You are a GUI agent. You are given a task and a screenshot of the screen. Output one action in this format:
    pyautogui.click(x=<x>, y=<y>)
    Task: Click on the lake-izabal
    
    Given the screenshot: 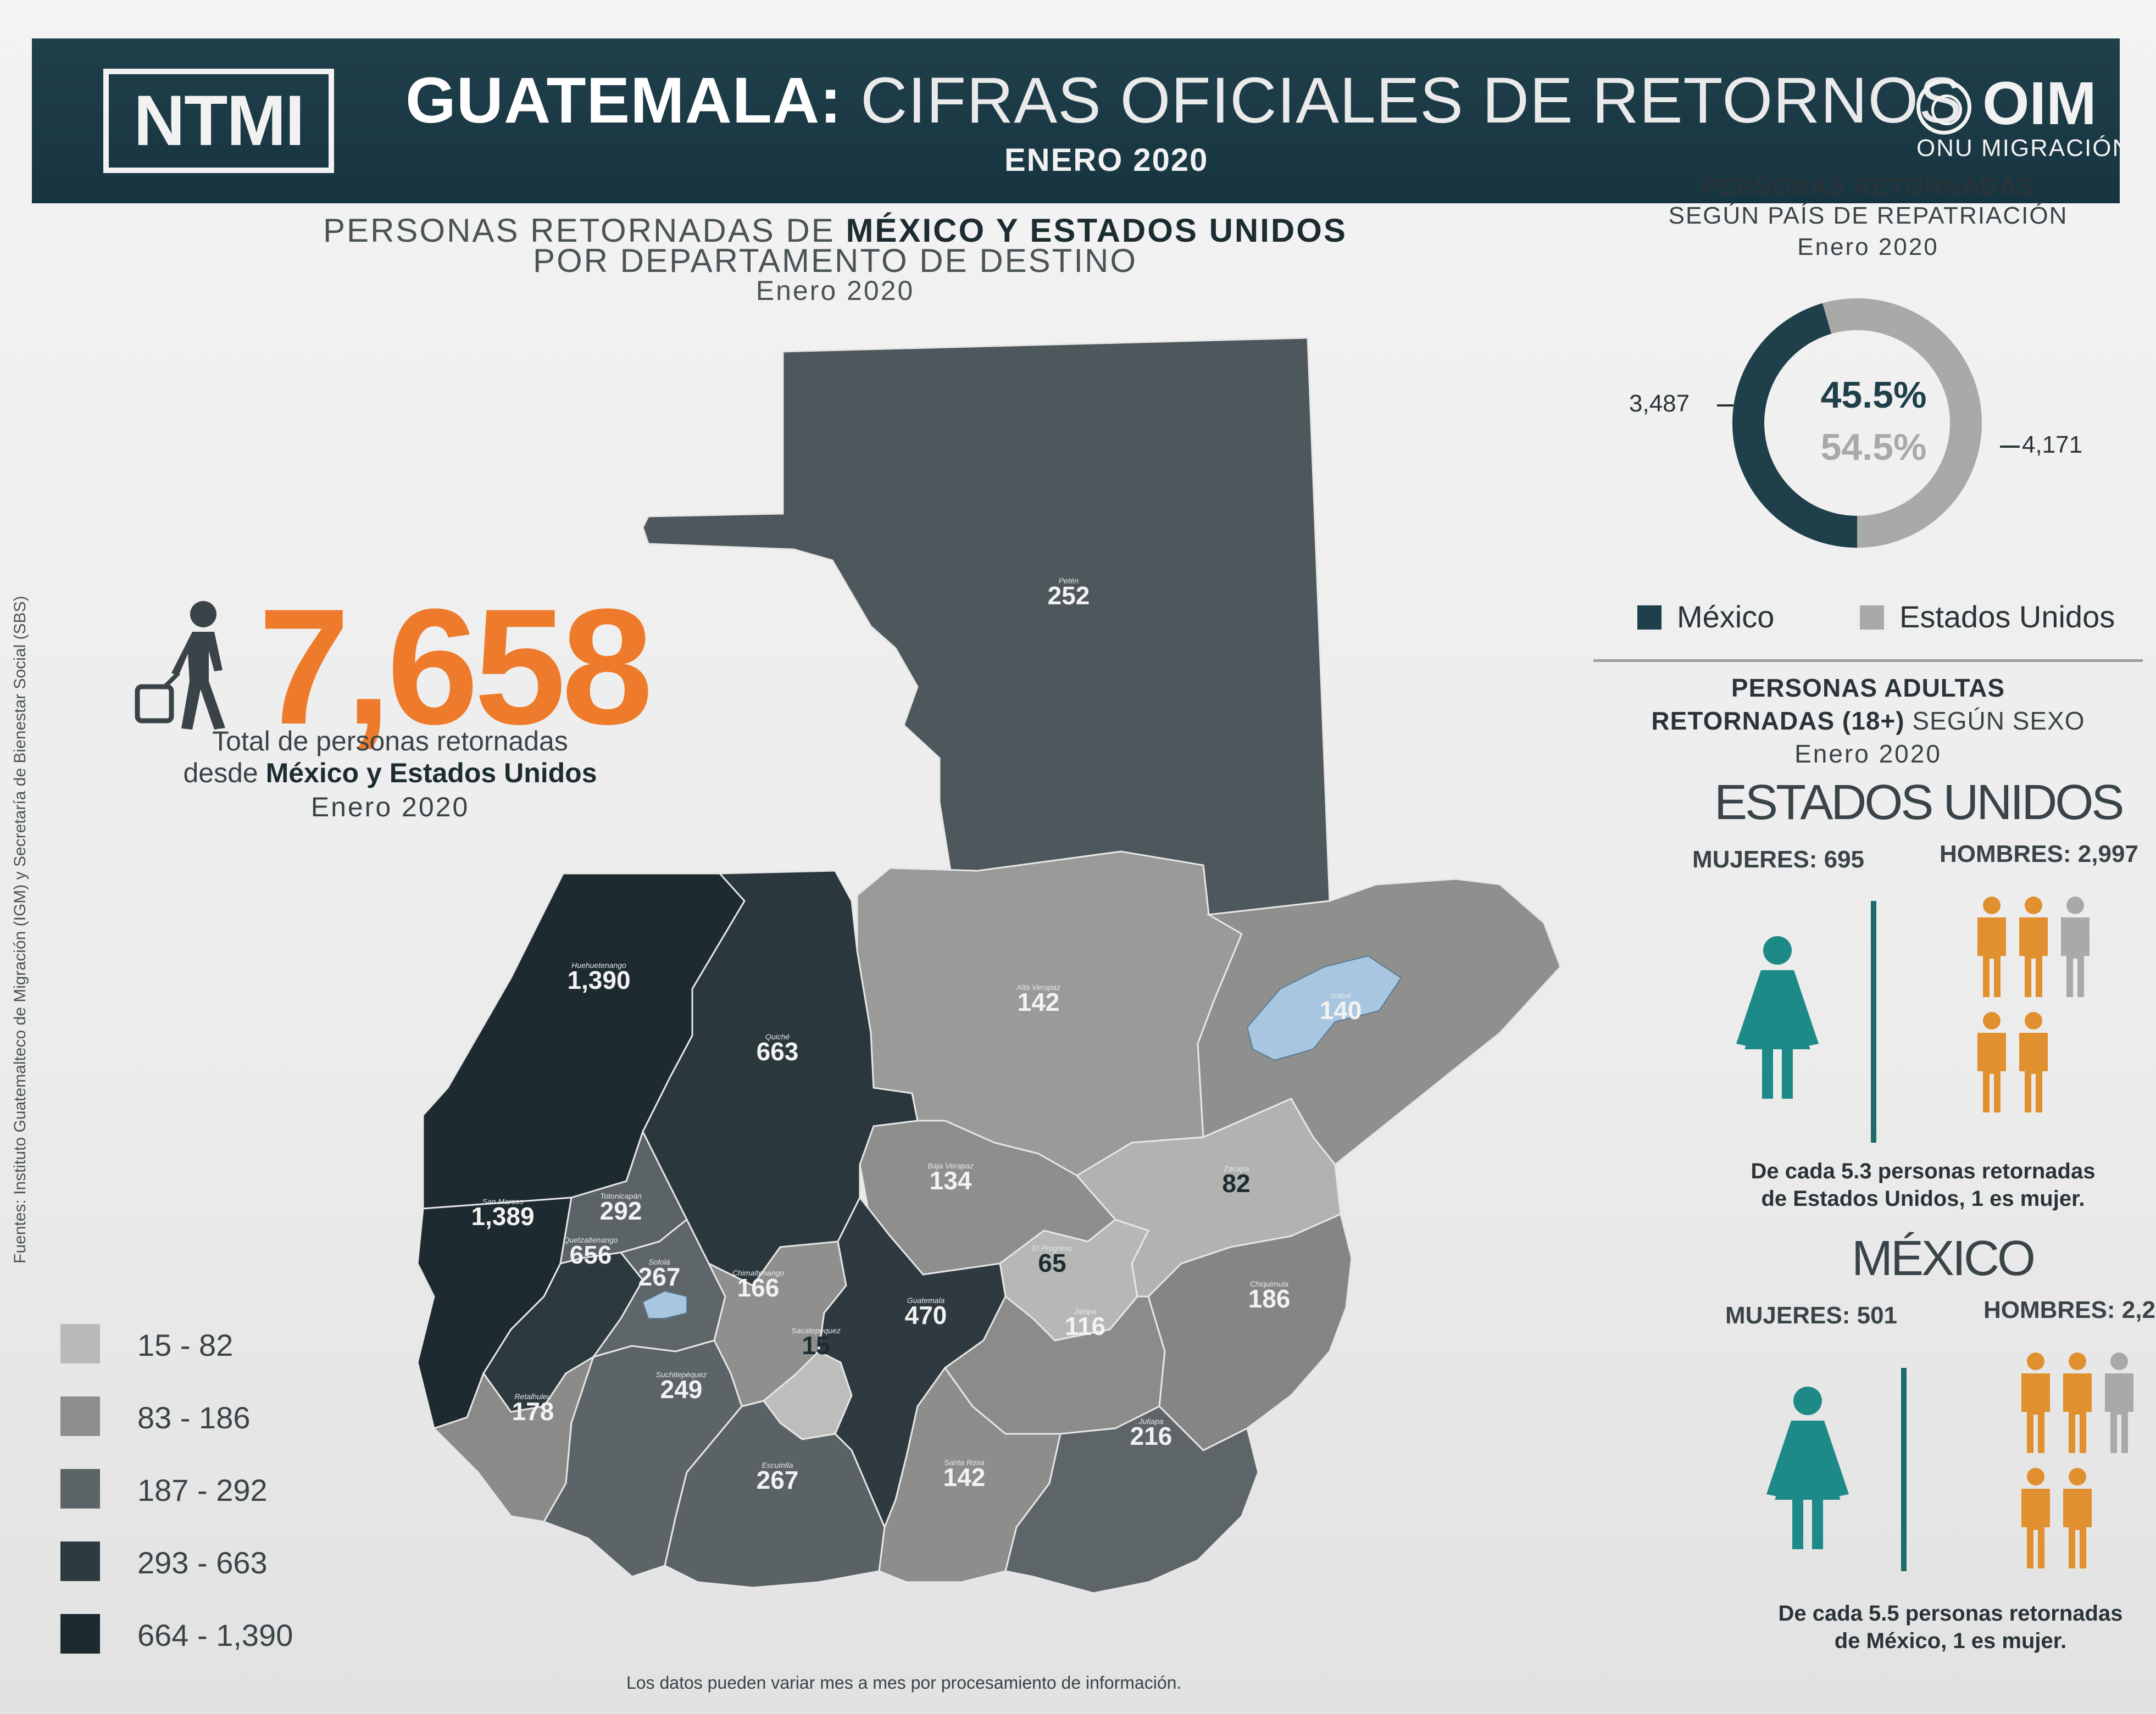 What is the action you would take?
    pyautogui.click(x=1324, y=1008)
    